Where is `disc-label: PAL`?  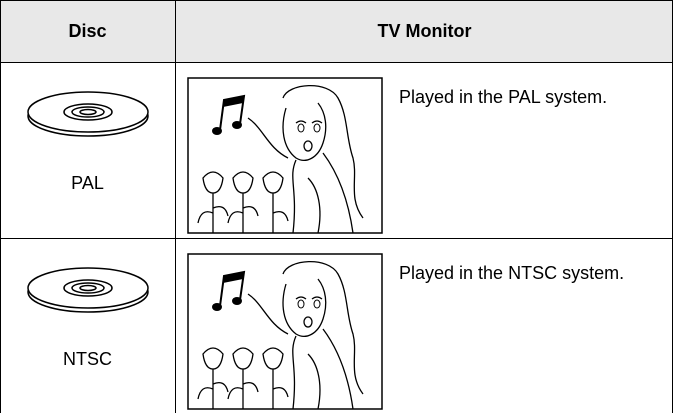 disc-label: PAL is located at coordinates (87, 183).